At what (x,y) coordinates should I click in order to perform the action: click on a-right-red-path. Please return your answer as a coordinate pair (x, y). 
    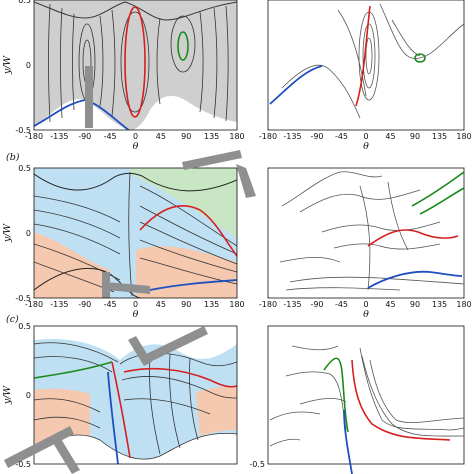
    Looking at the image, I should click on (363, 56).